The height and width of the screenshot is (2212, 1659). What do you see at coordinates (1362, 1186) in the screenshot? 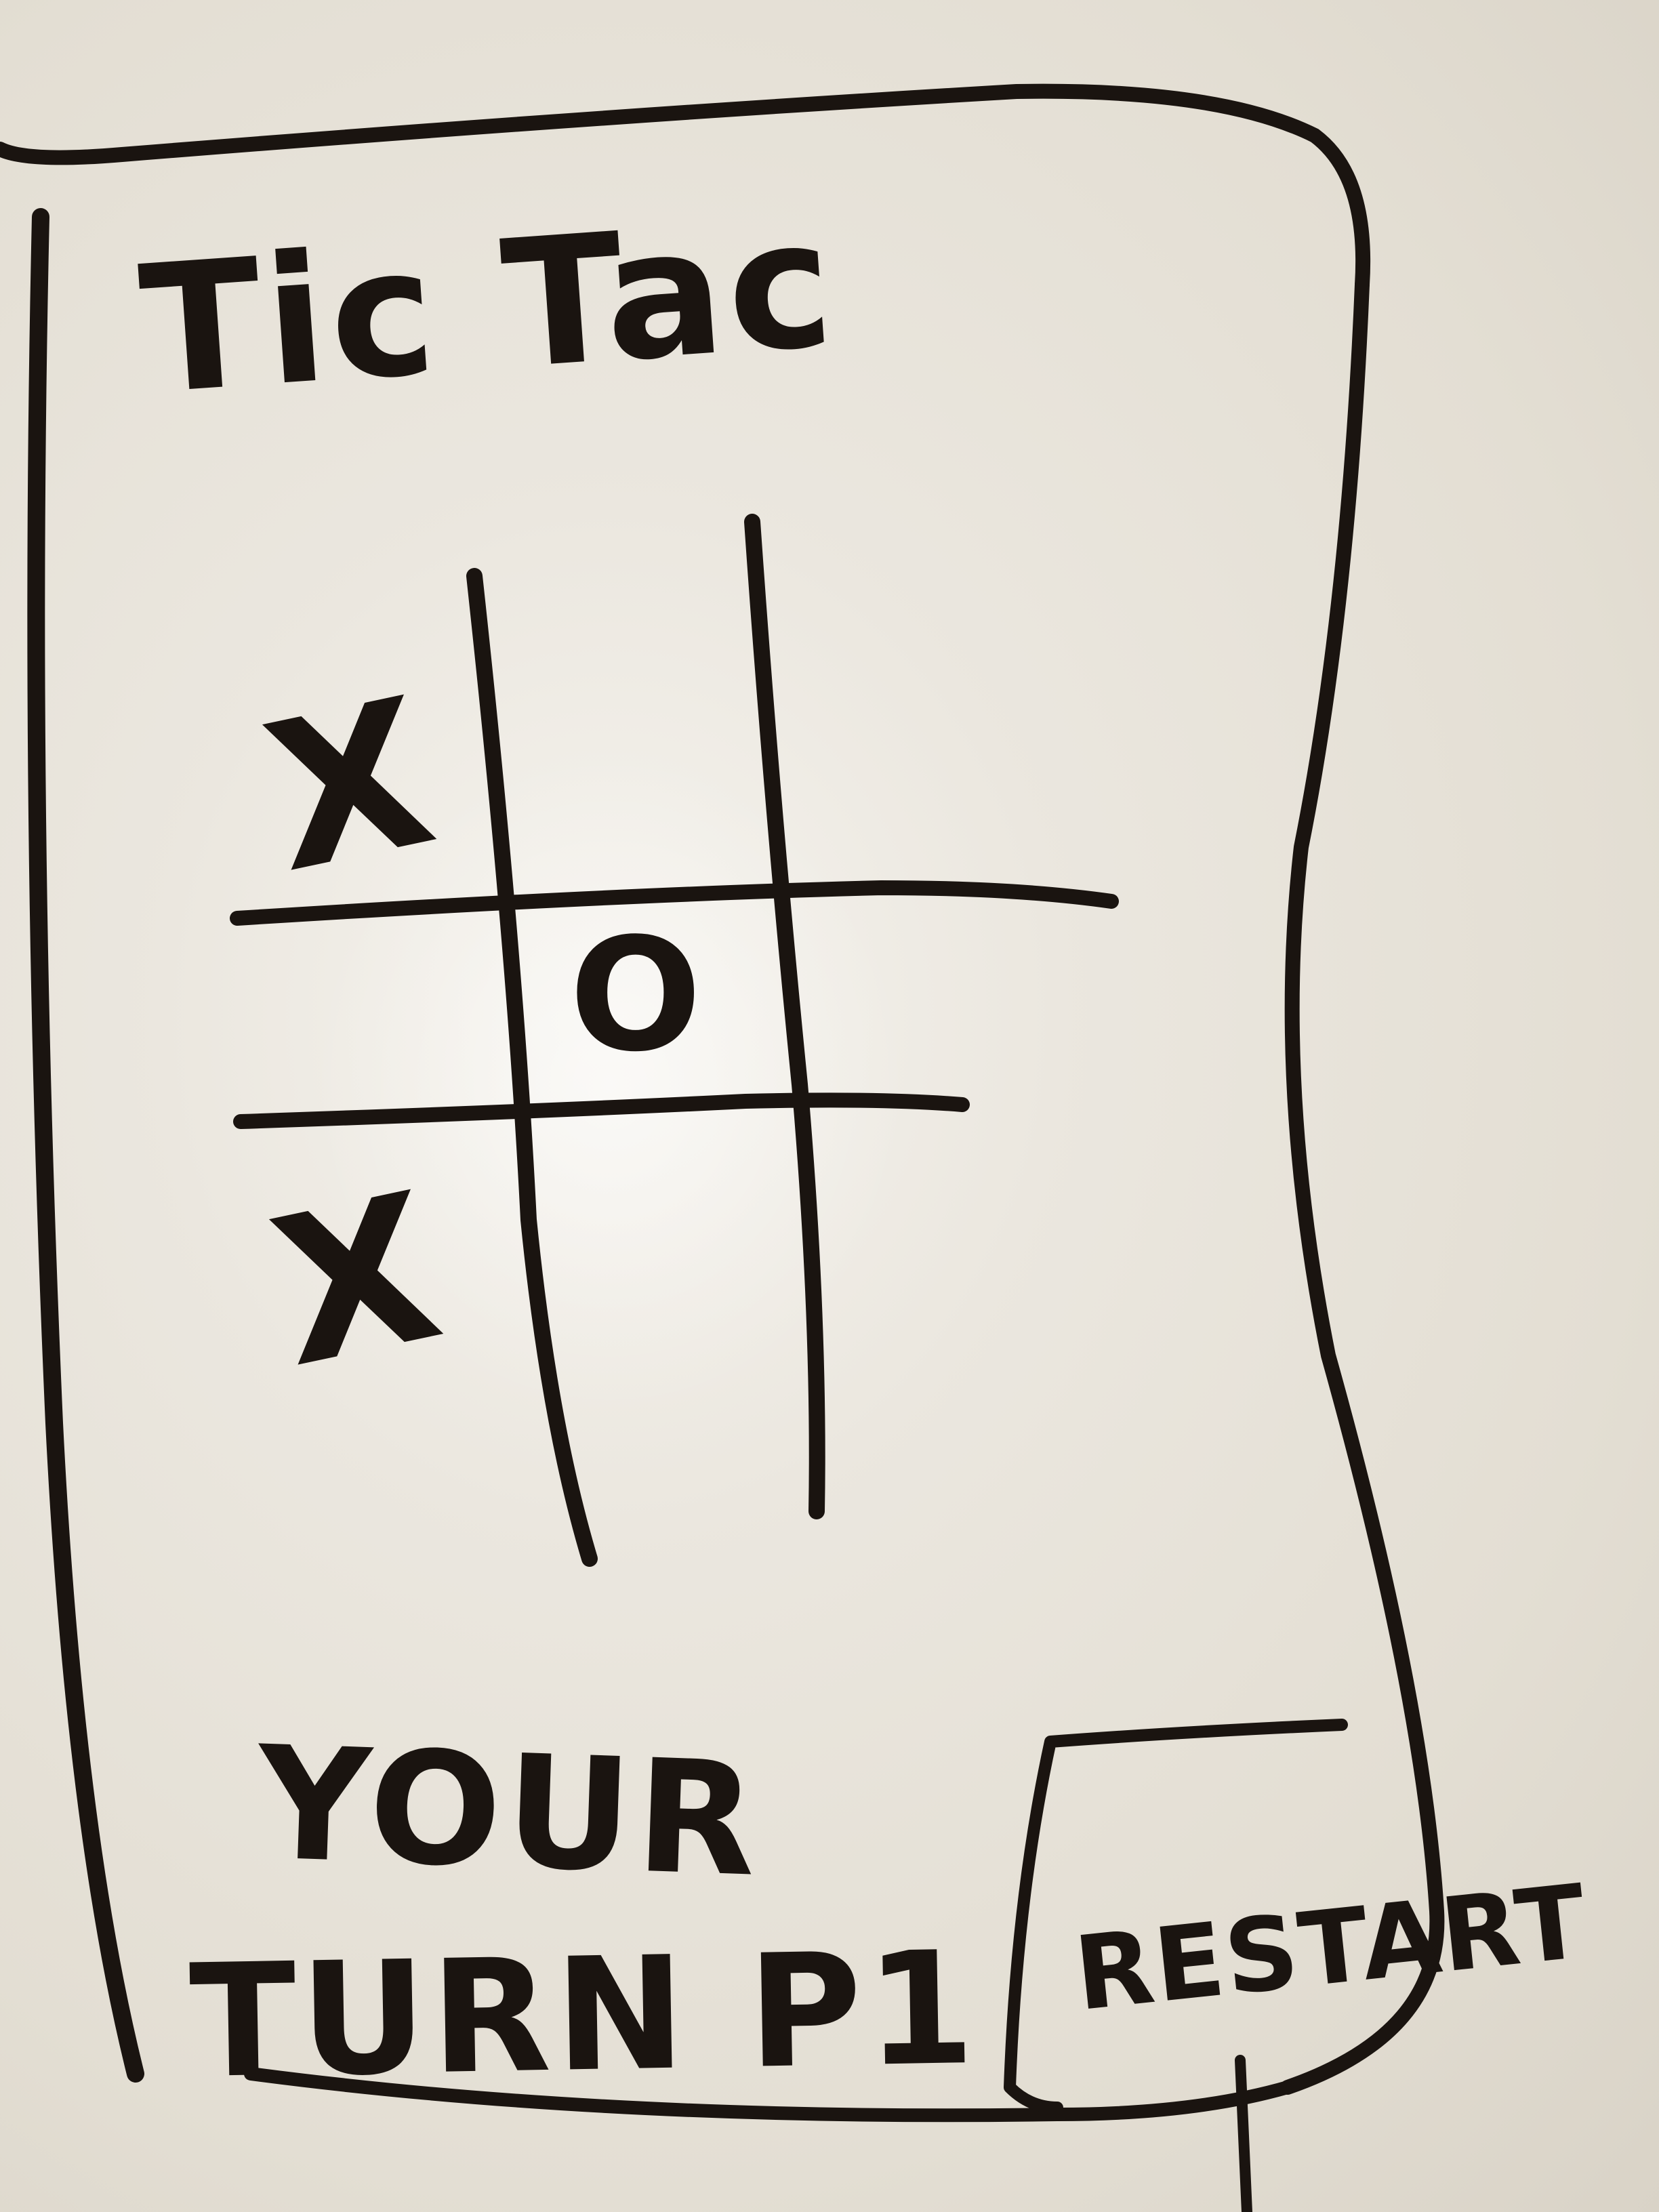
I see `device-frame-right` at bounding box center [1362, 1186].